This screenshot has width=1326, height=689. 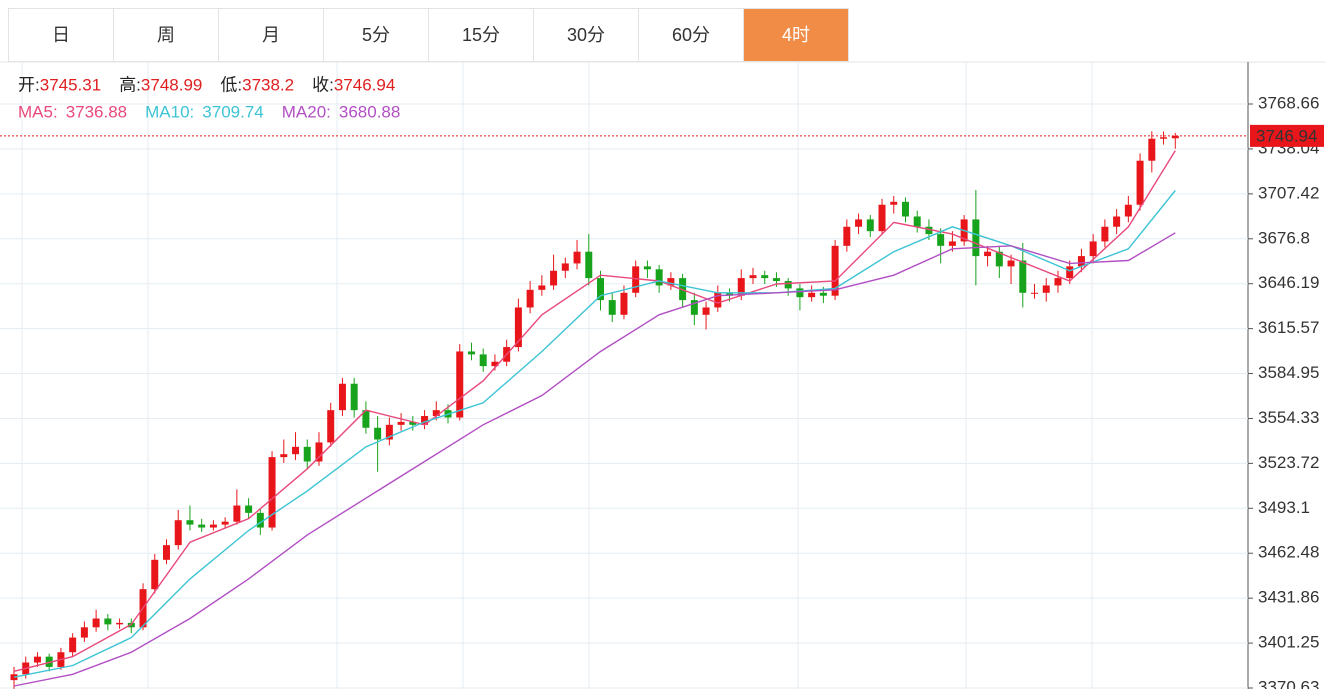 What do you see at coordinates (1284, 237) in the screenshot?
I see `y-tick-label: 3676.8` at bounding box center [1284, 237].